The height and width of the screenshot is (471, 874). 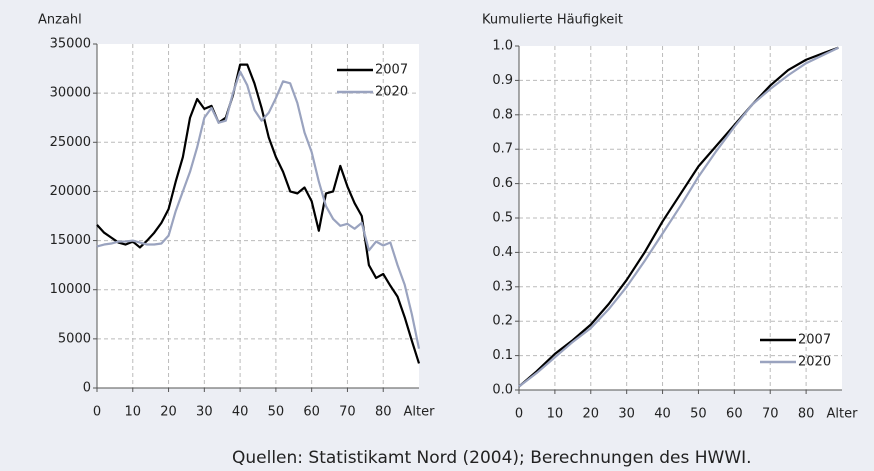 What do you see at coordinates (502, 286) in the screenshot?
I see `y-tick-label: 0.3` at bounding box center [502, 286].